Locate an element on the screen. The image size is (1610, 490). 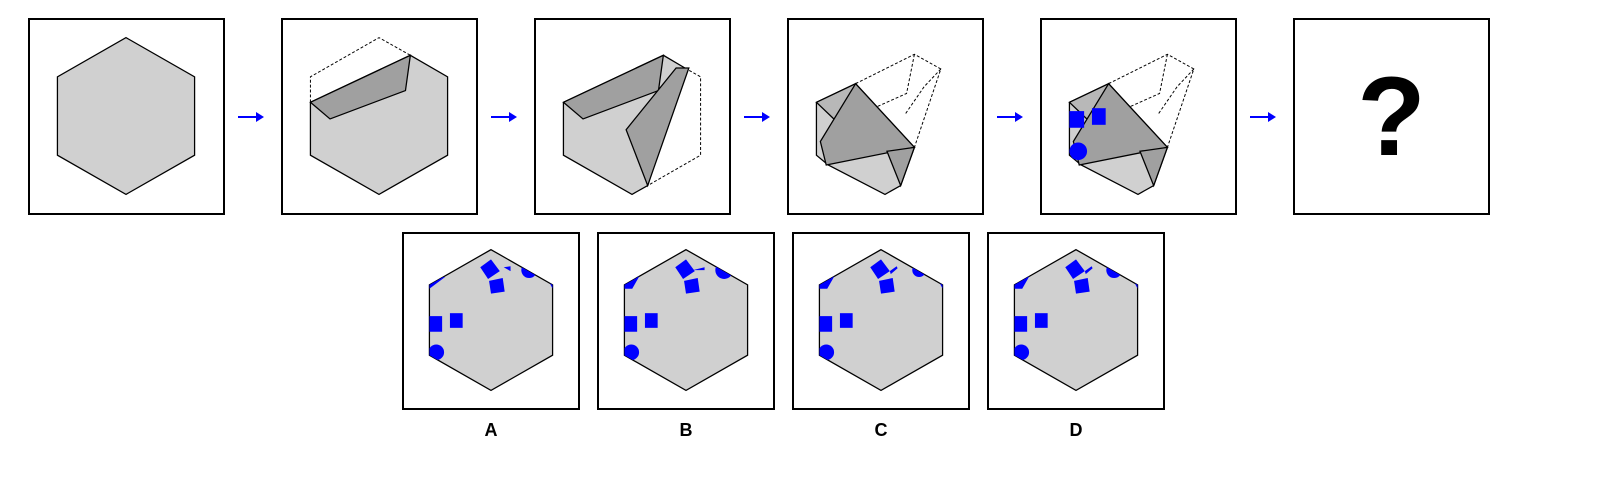
option-a-label: A is located at coordinates (491, 430).